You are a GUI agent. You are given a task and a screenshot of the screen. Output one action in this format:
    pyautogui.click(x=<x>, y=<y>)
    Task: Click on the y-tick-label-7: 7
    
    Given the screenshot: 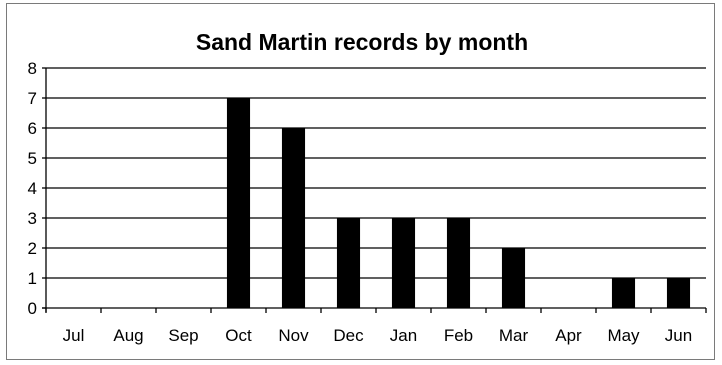 What is the action you would take?
    pyautogui.click(x=32, y=98)
    